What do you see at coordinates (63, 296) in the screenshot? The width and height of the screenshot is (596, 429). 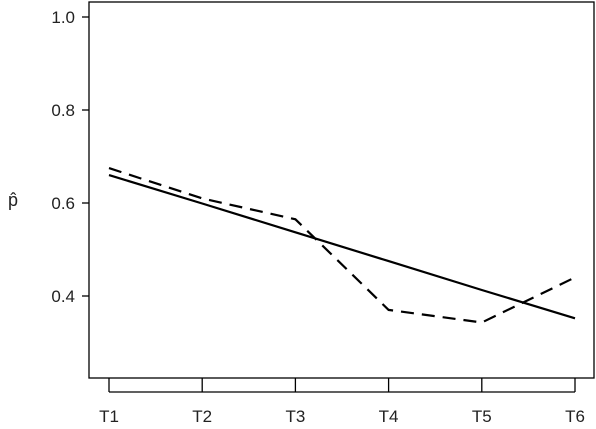 I see `y-tick-label: 0.4` at bounding box center [63, 296].